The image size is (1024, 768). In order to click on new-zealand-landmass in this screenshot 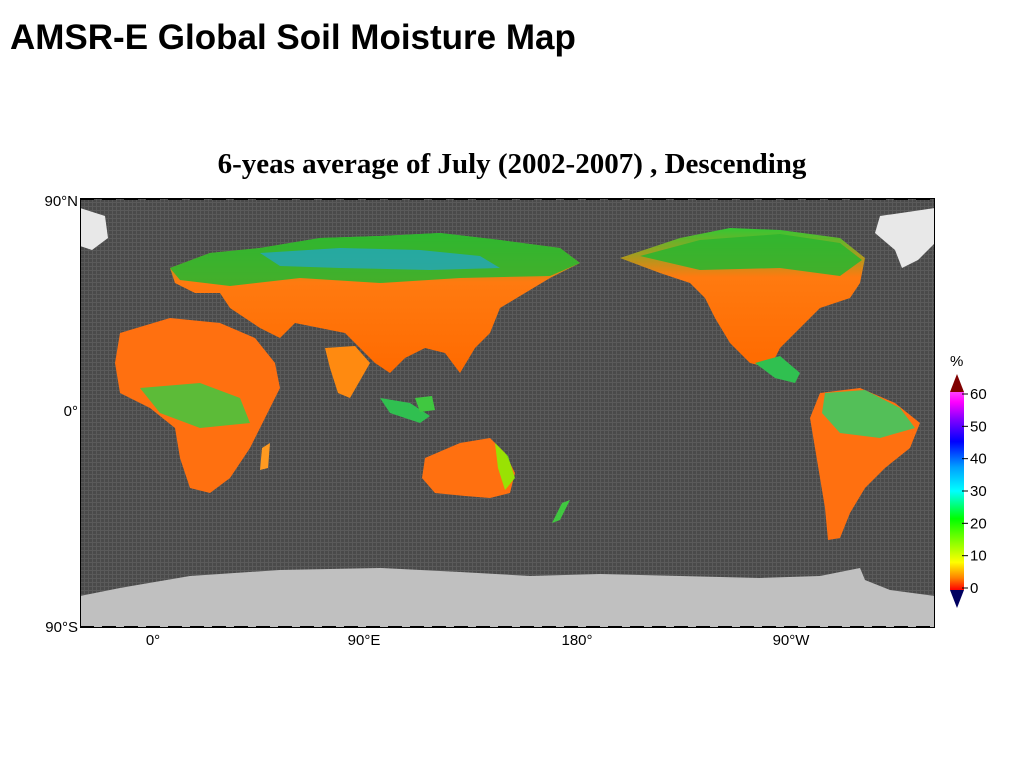, I will do `click(561, 511)`.